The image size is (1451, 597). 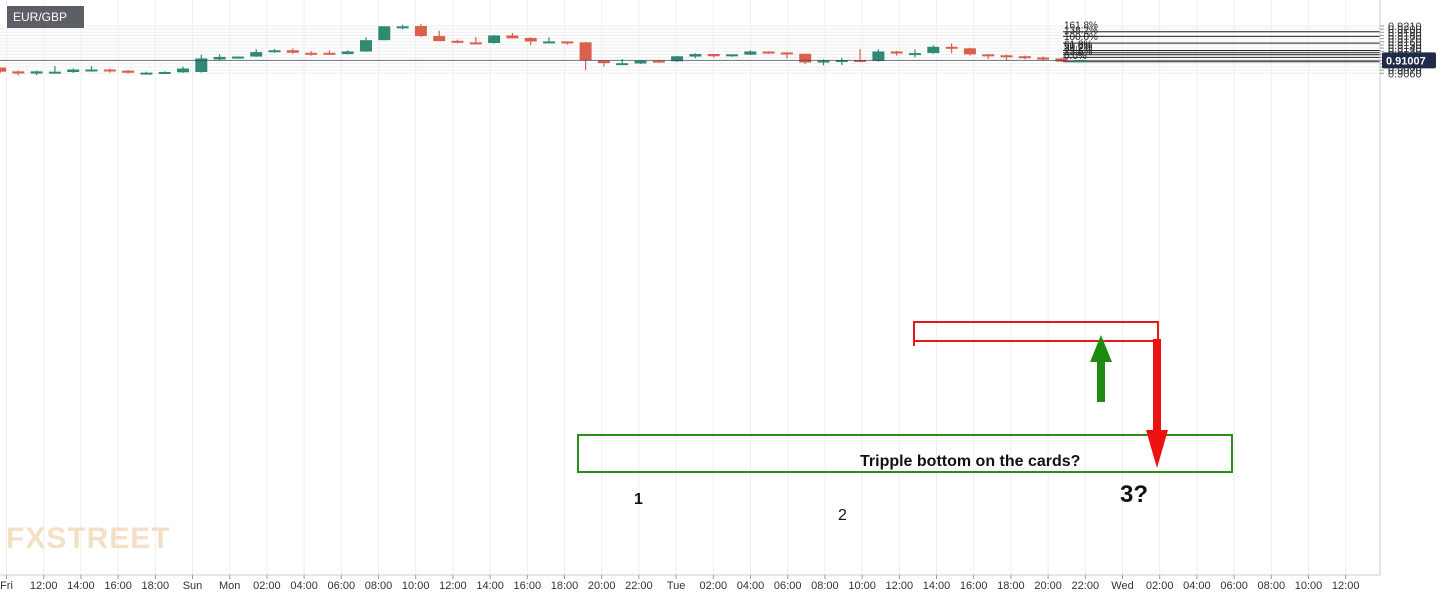 I want to click on y-tick-label: 0.9140, so click(x=1405, y=49).